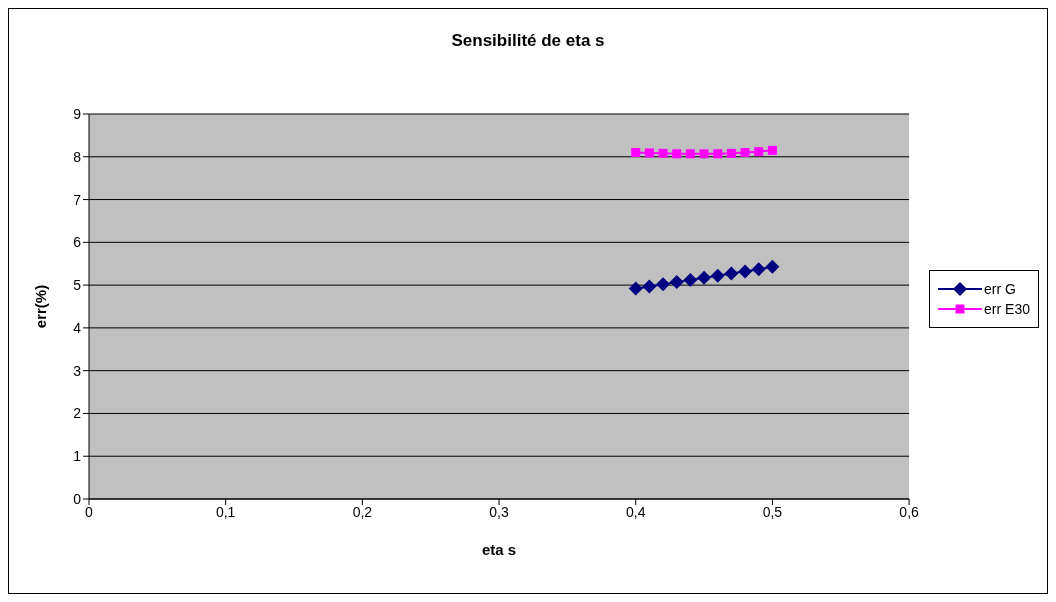 The image size is (1056, 602). I want to click on x-tick-label: 0, so click(89, 511).